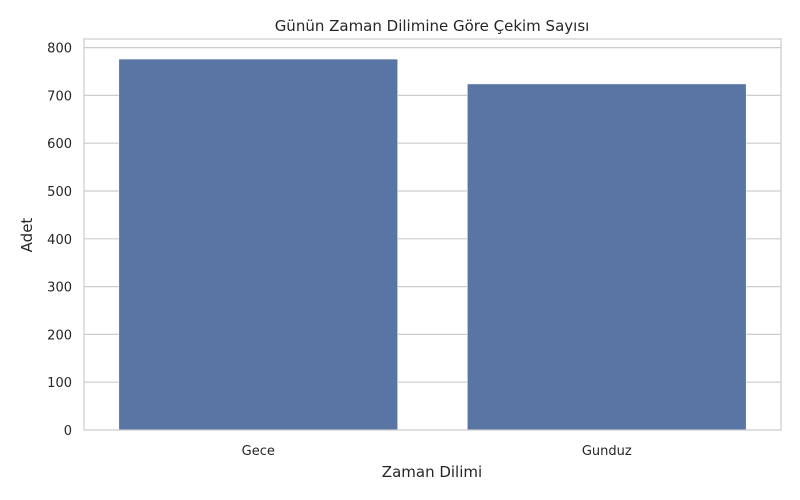 Image resolution: width=800 pixels, height=500 pixels. Describe the element at coordinates (59, 144) in the screenshot. I see `y-tick-label: 600` at that location.